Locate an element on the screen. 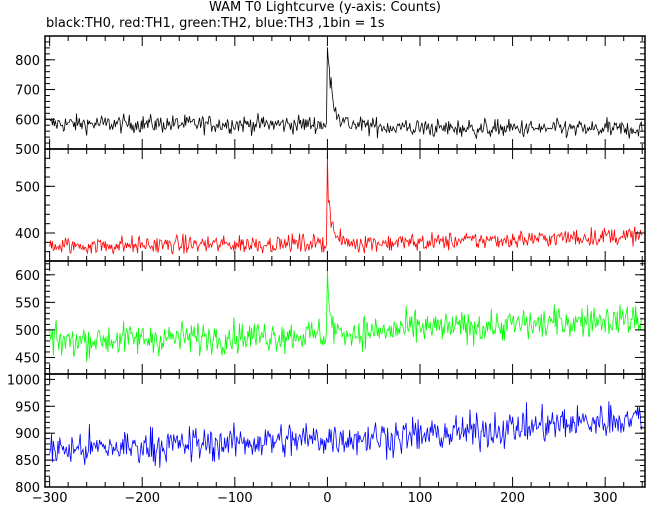  x-tick-label: 0 is located at coordinates (327, 498).